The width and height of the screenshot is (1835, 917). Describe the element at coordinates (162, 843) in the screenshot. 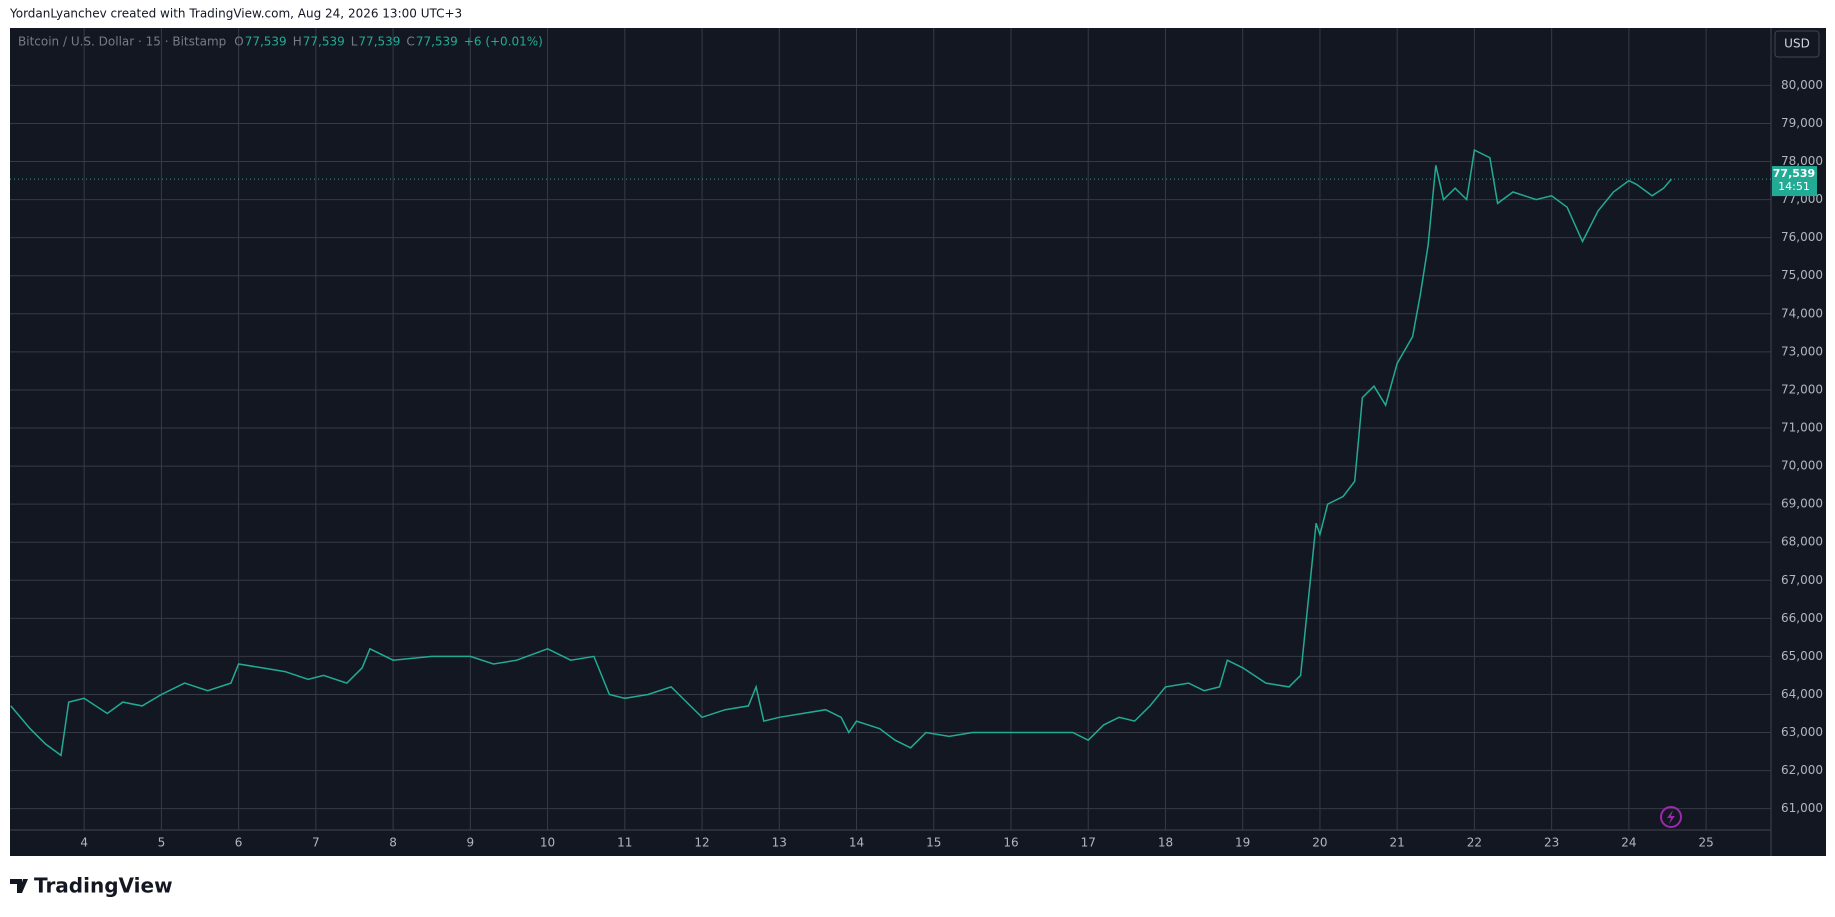

I see `x-tick-label: 5` at that location.